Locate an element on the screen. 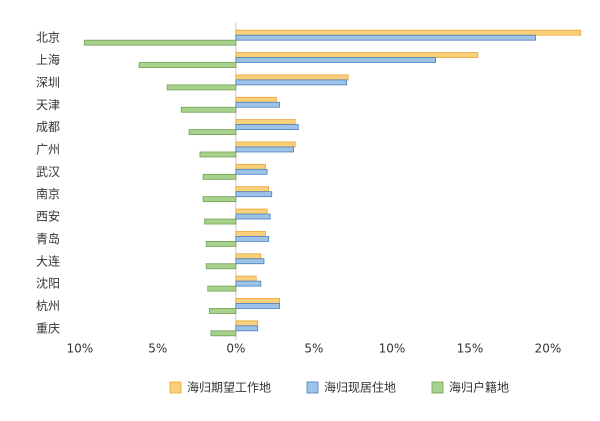 Image resolution: width=600 pixels, height=421 pixels. y-tick-label: 沈阳 is located at coordinates (48, 283).